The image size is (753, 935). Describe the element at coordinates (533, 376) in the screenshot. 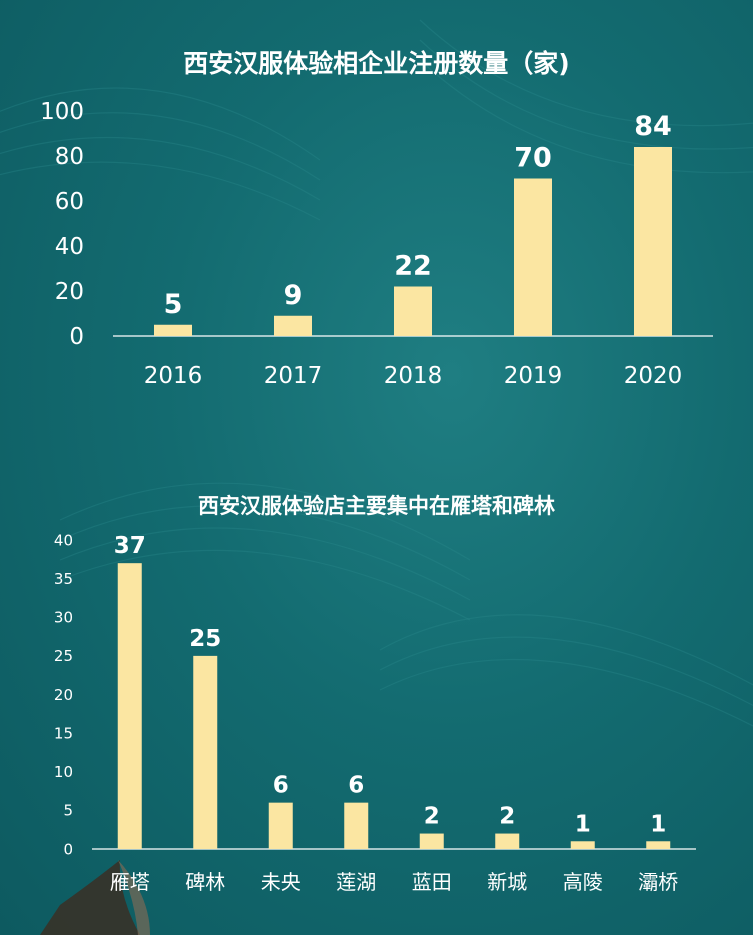

I see `x-tick-label: 2019` at that location.